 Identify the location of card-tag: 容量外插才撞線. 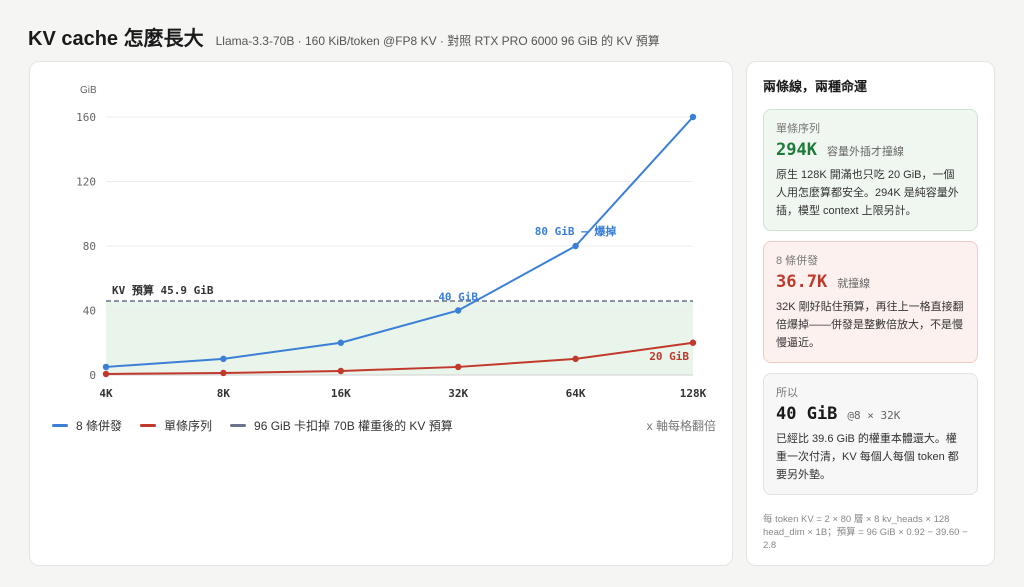
(865, 152).